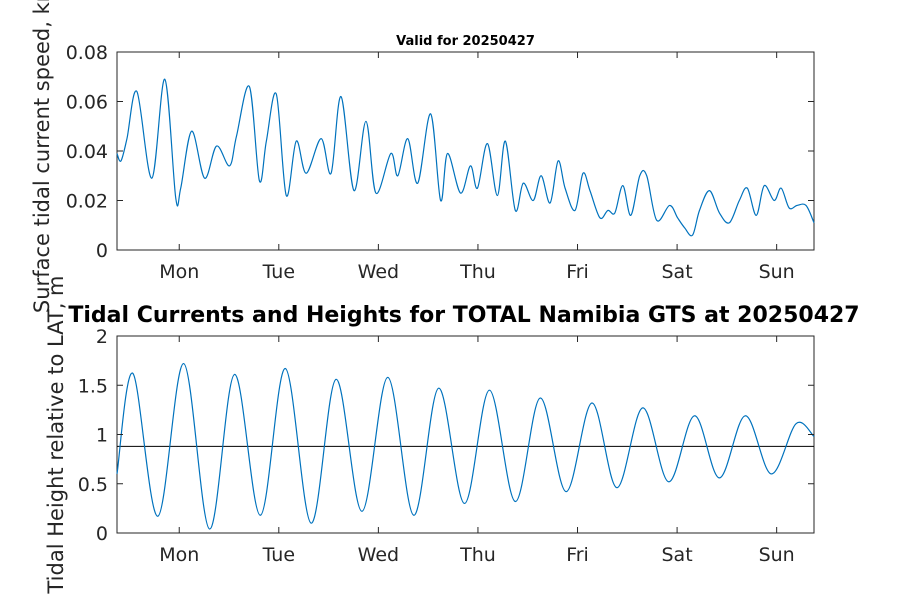 This screenshot has height=600, width=900. I want to click on current-speed-y-tick-label: 0, so click(102, 251).